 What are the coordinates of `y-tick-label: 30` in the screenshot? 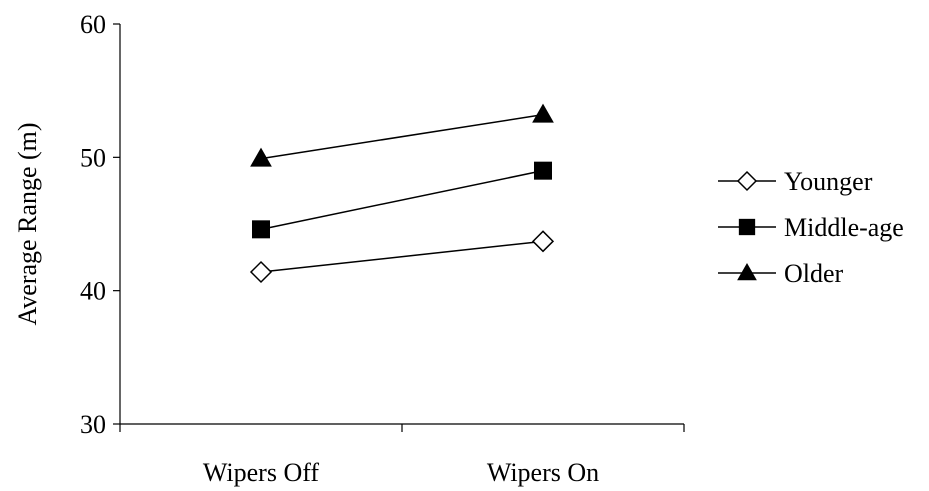 It's located at (93, 424).